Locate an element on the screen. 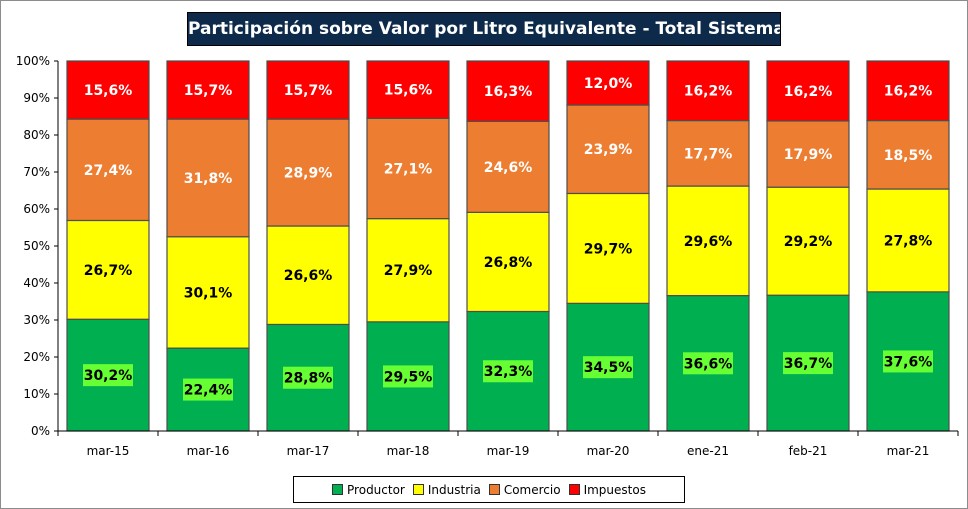 This screenshot has width=968, height=509. data-label-impuestos: 16,3% is located at coordinates (508, 92).